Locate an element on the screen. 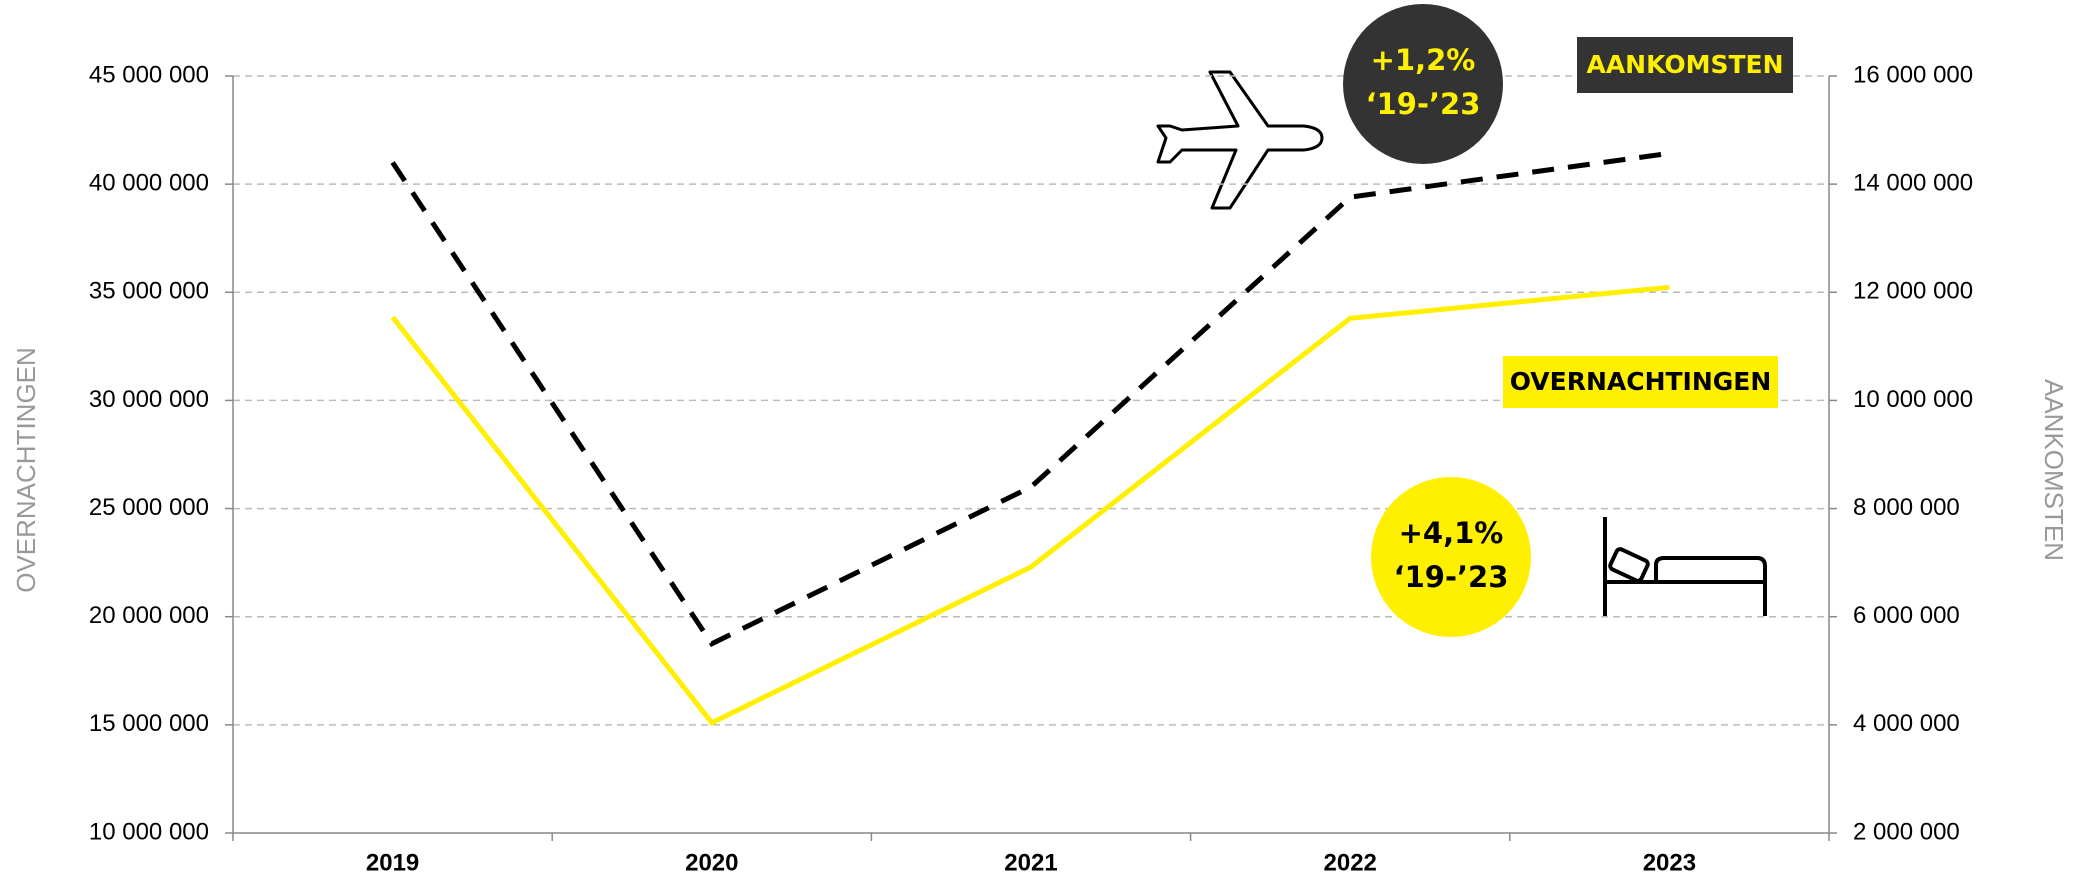 The image size is (2079, 874). y2-tick-label: 2 000 000 is located at coordinates (1906, 831).